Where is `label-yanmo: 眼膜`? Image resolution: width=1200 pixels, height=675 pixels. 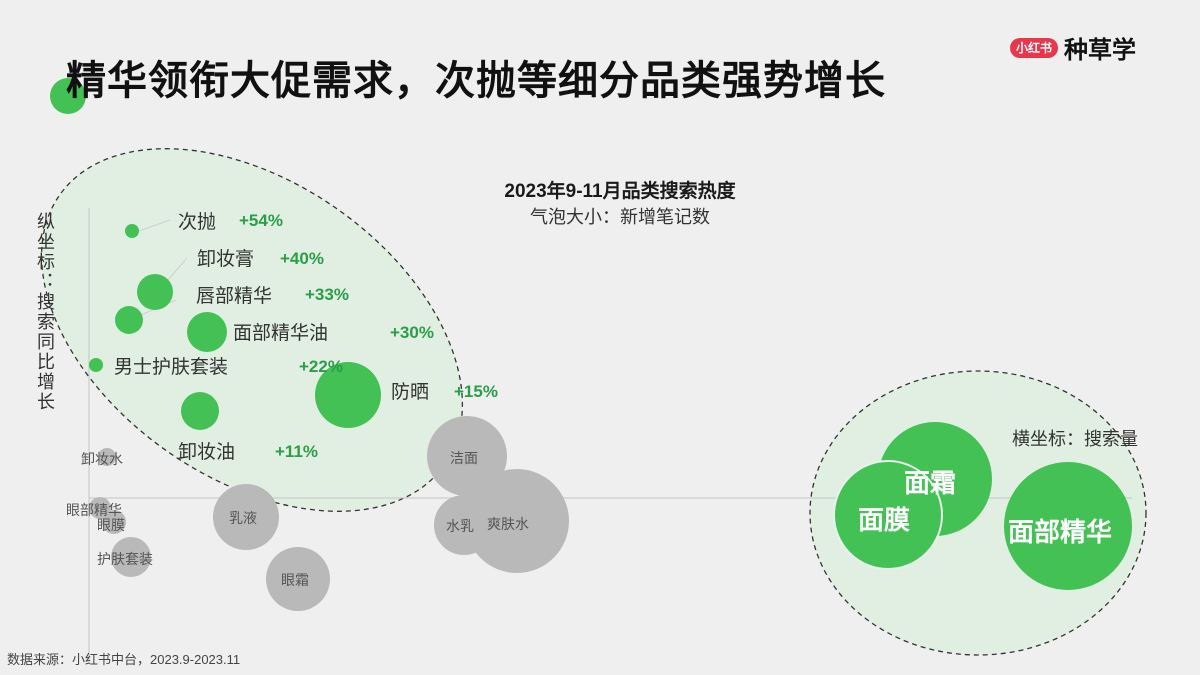
label-yanmo: 眼膜 is located at coordinates (111, 525).